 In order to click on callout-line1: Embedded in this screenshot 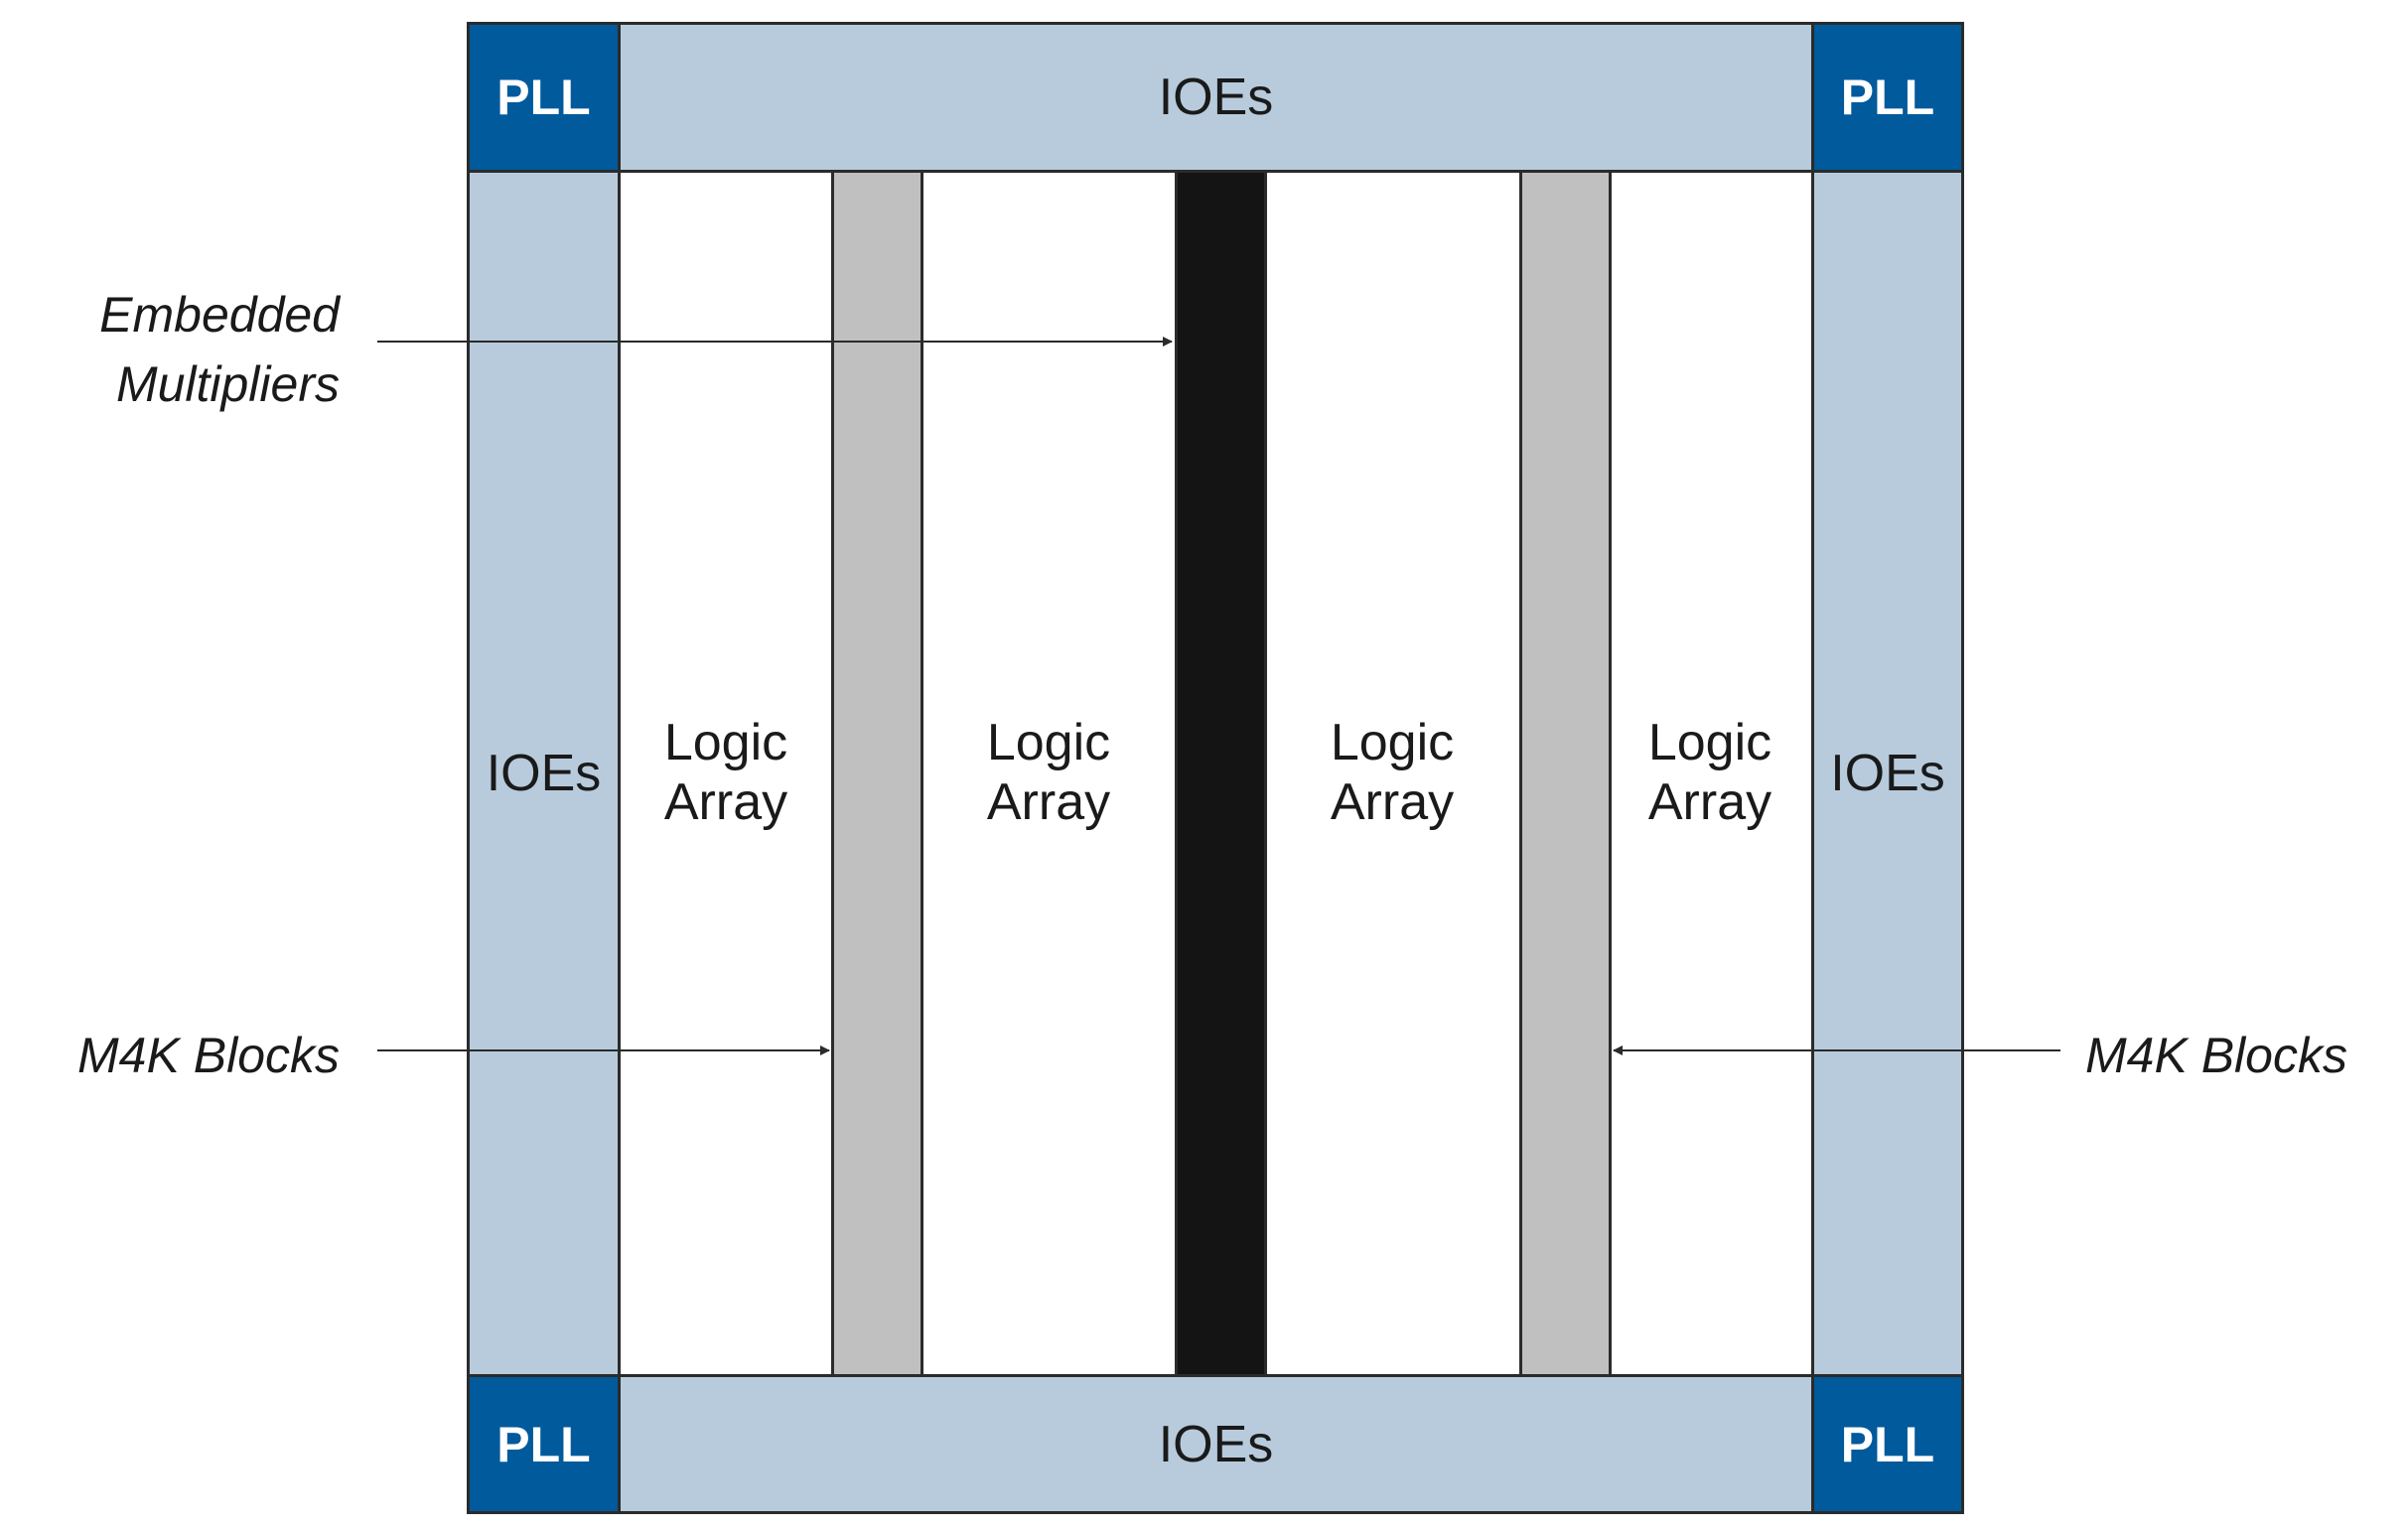, I will do `click(219, 315)`.